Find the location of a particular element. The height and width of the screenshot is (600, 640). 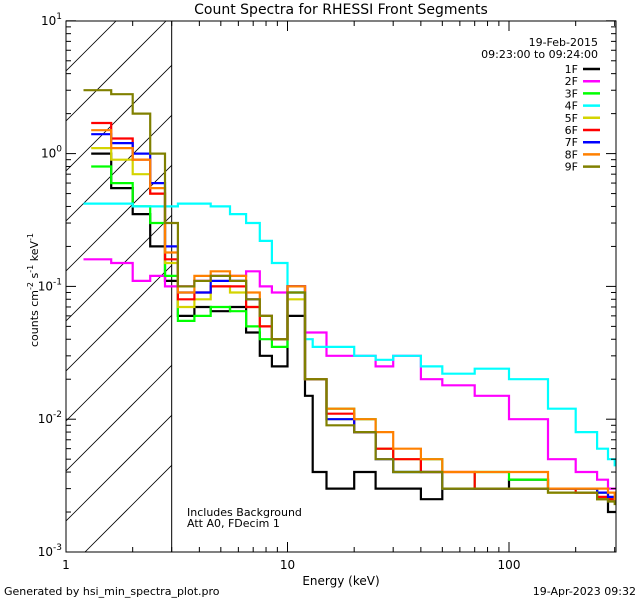

y-tick-label: 10⁻² is located at coordinates (50, 418).